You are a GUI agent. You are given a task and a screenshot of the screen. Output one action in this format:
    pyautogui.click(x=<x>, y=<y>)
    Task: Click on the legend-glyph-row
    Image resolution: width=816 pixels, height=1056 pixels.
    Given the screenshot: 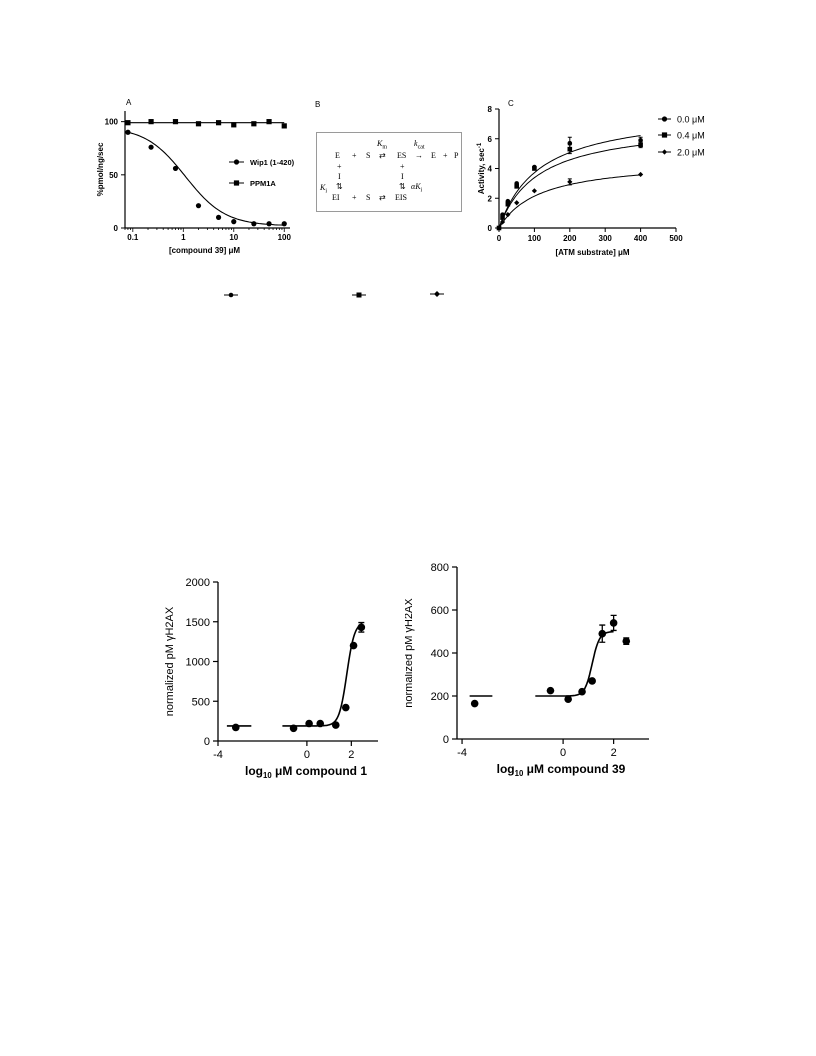 What is the action you would take?
    pyautogui.click(x=334, y=294)
    